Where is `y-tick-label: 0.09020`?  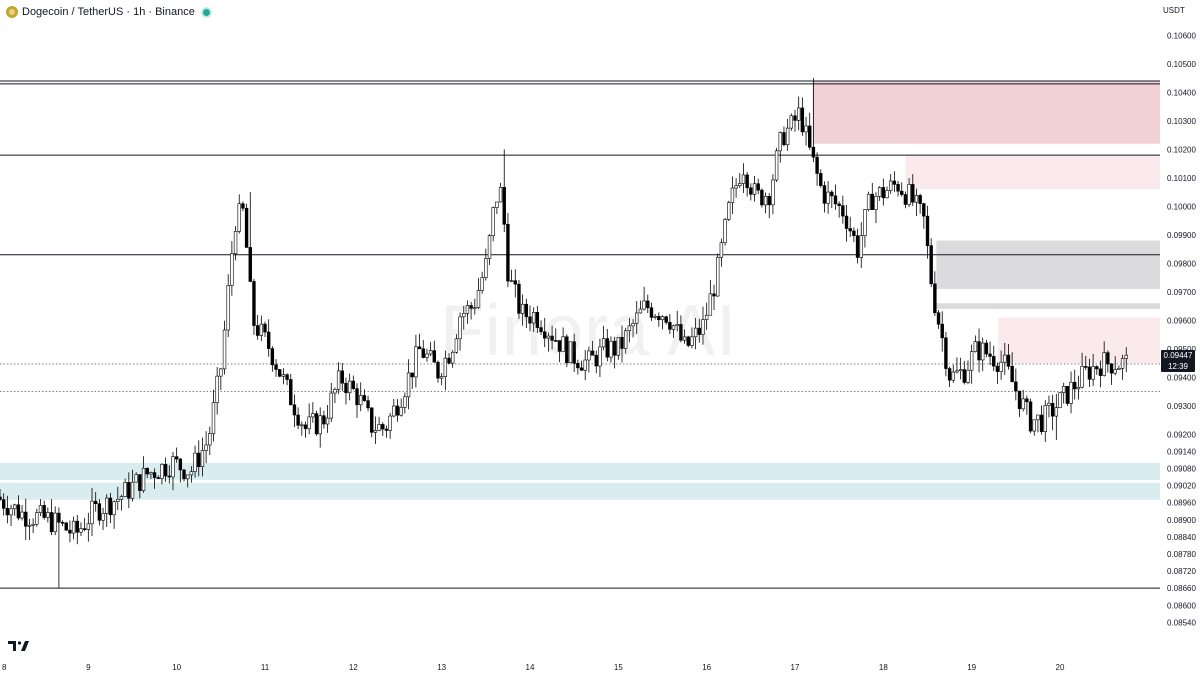 y-tick-label: 0.09020 is located at coordinates (1181, 486).